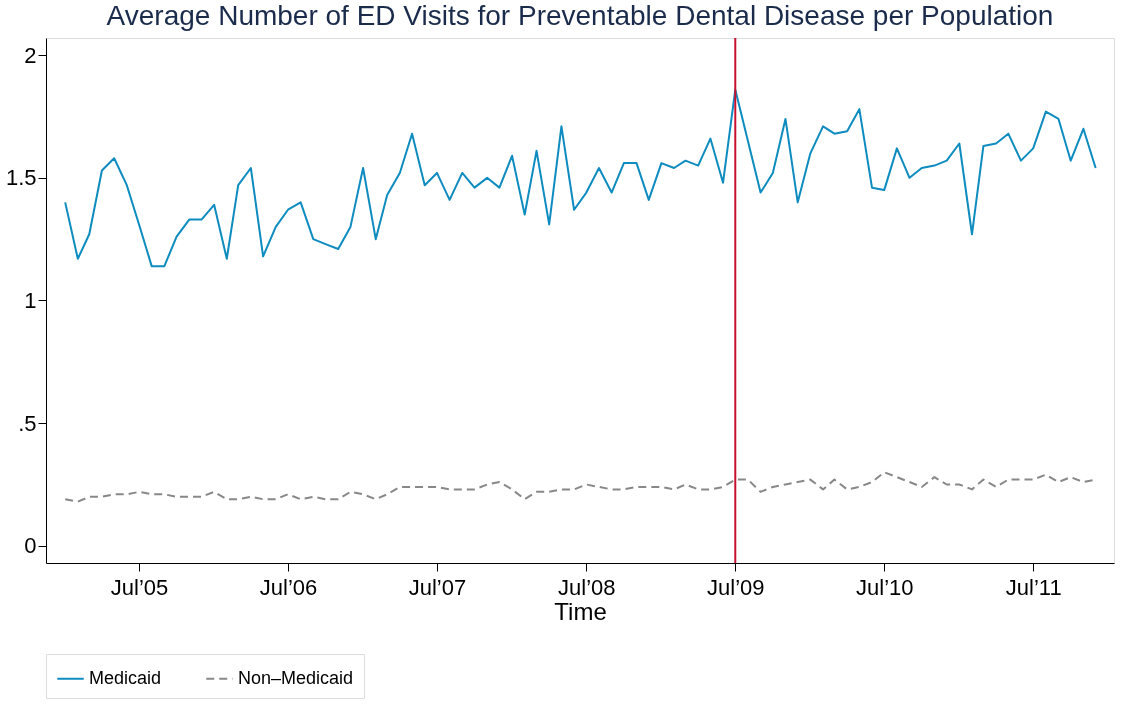 This screenshot has height=714, width=1134. I want to click on x-tick-label: Jul’10, so click(885, 587).